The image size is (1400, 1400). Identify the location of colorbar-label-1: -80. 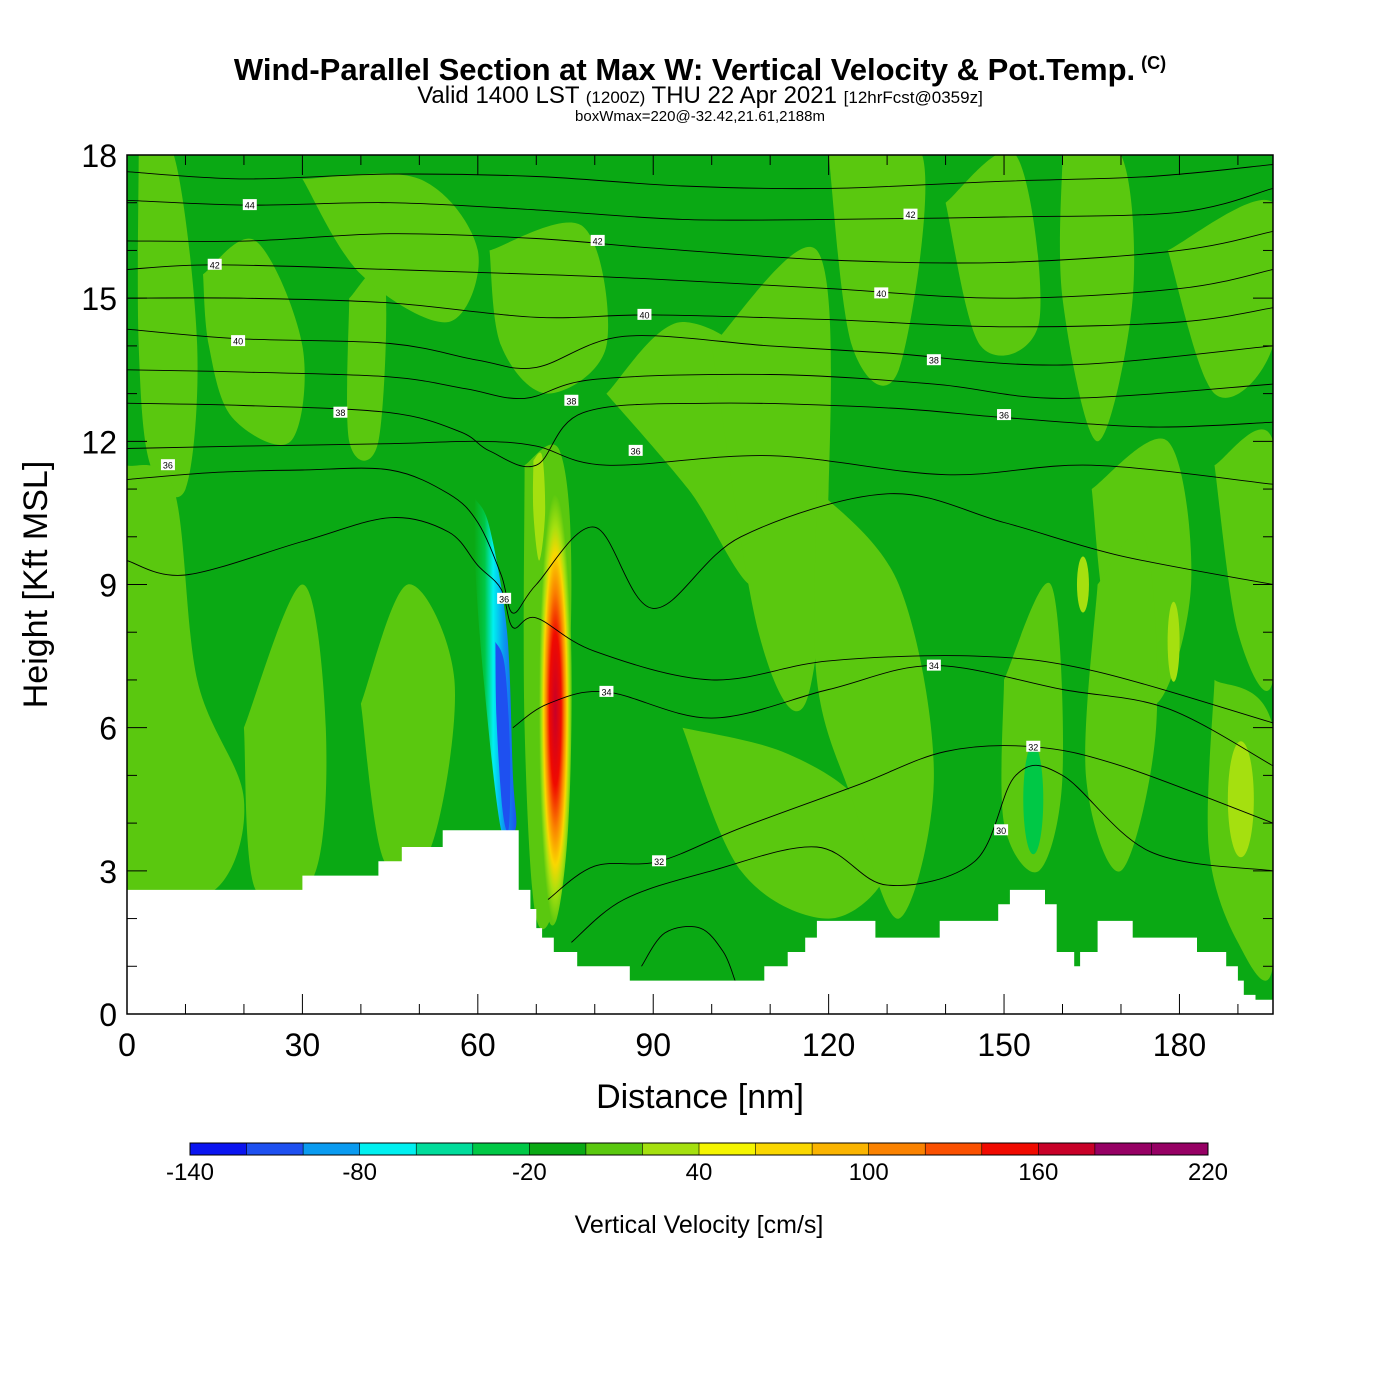
(359, 1172).